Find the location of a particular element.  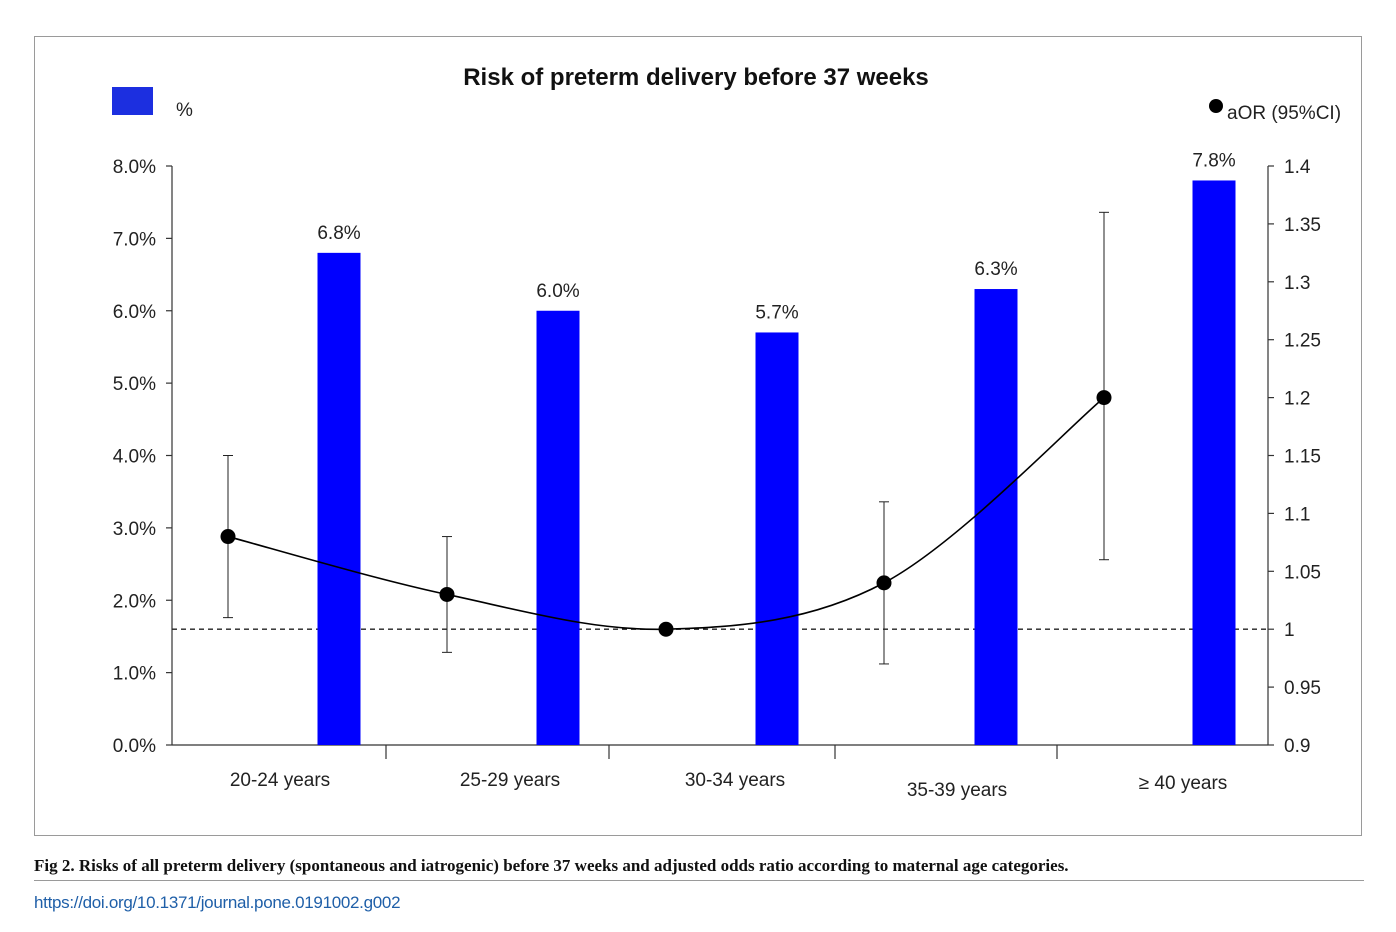

chart-title: Risk of preterm delivery before 37 weeks is located at coordinates (696, 77).